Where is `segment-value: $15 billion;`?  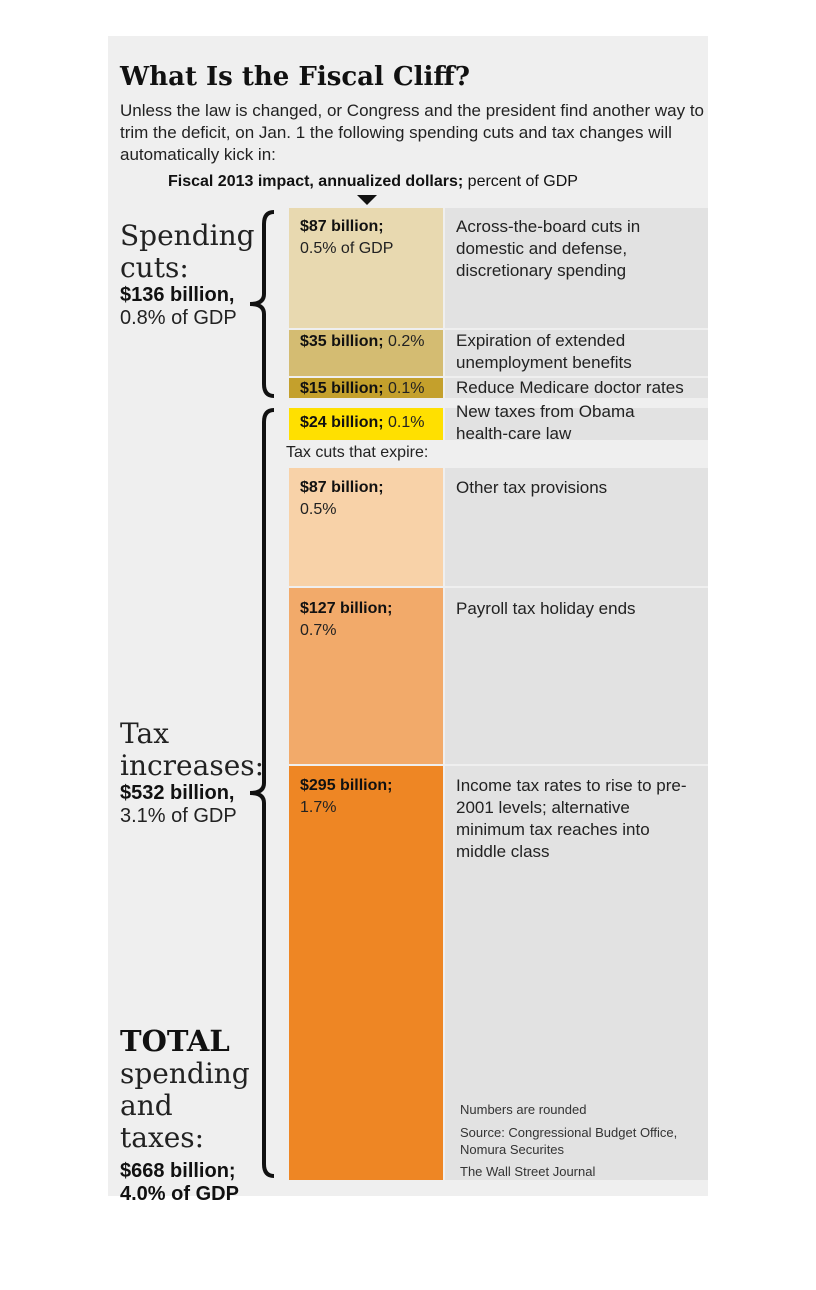
segment-value: $15 billion; is located at coordinates (342, 388).